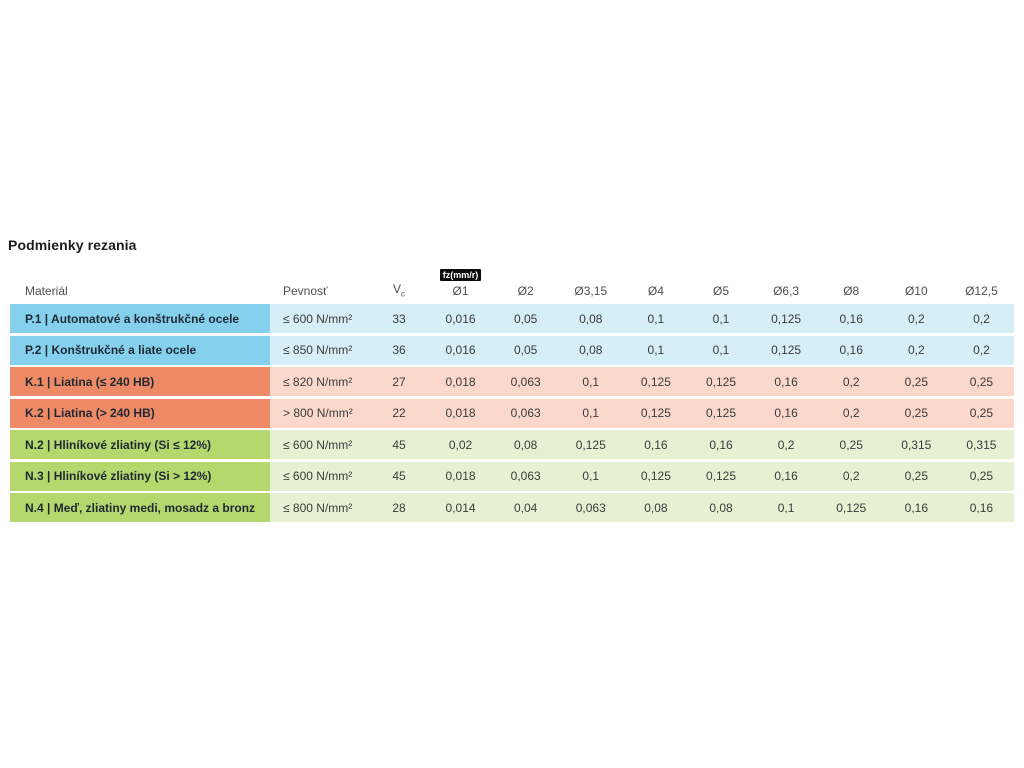 This screenshot has height=768, width=1024. Describe the element at coordinates (396, 288) in the screenshot. I see `vc-symbol: V` at that location.